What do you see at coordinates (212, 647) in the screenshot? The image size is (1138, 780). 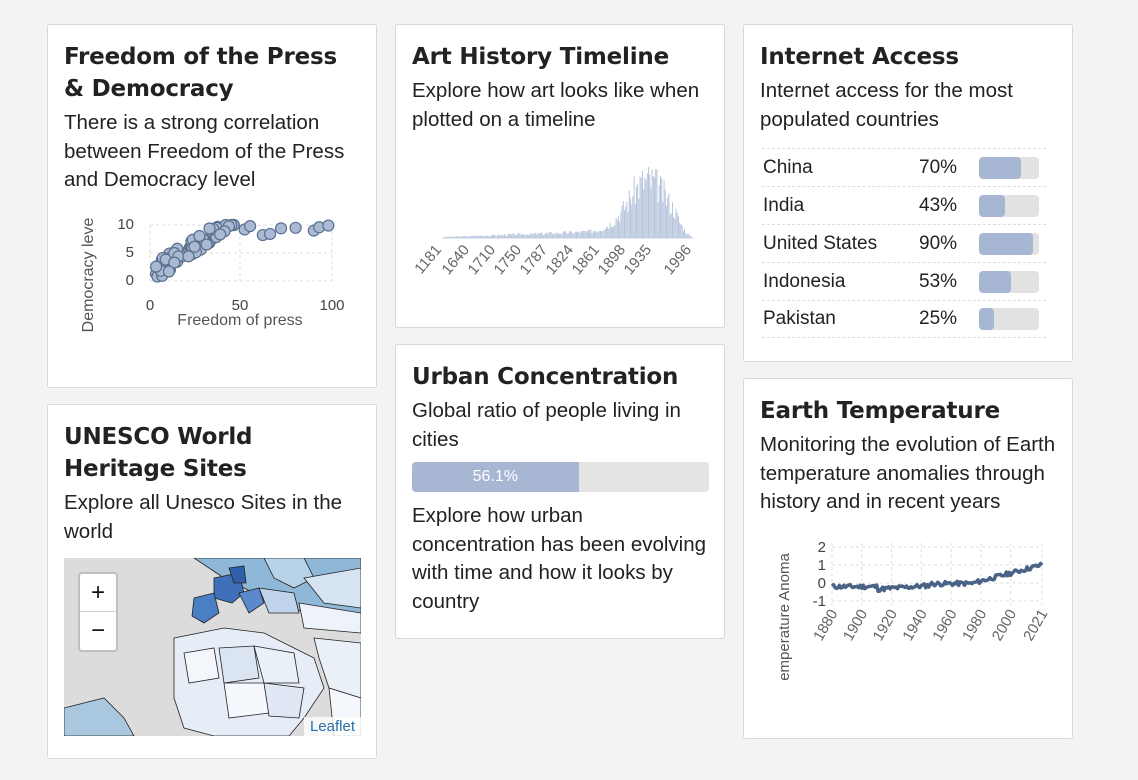 I see `world-map: + − Leaflet` at bounding box center [212, 647].